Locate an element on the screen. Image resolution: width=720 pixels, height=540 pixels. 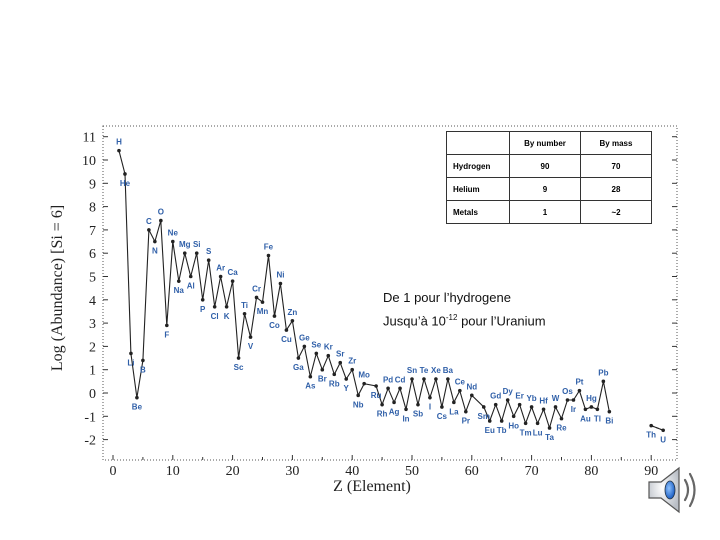
element-label: Si is located at coordinates (197, 244).